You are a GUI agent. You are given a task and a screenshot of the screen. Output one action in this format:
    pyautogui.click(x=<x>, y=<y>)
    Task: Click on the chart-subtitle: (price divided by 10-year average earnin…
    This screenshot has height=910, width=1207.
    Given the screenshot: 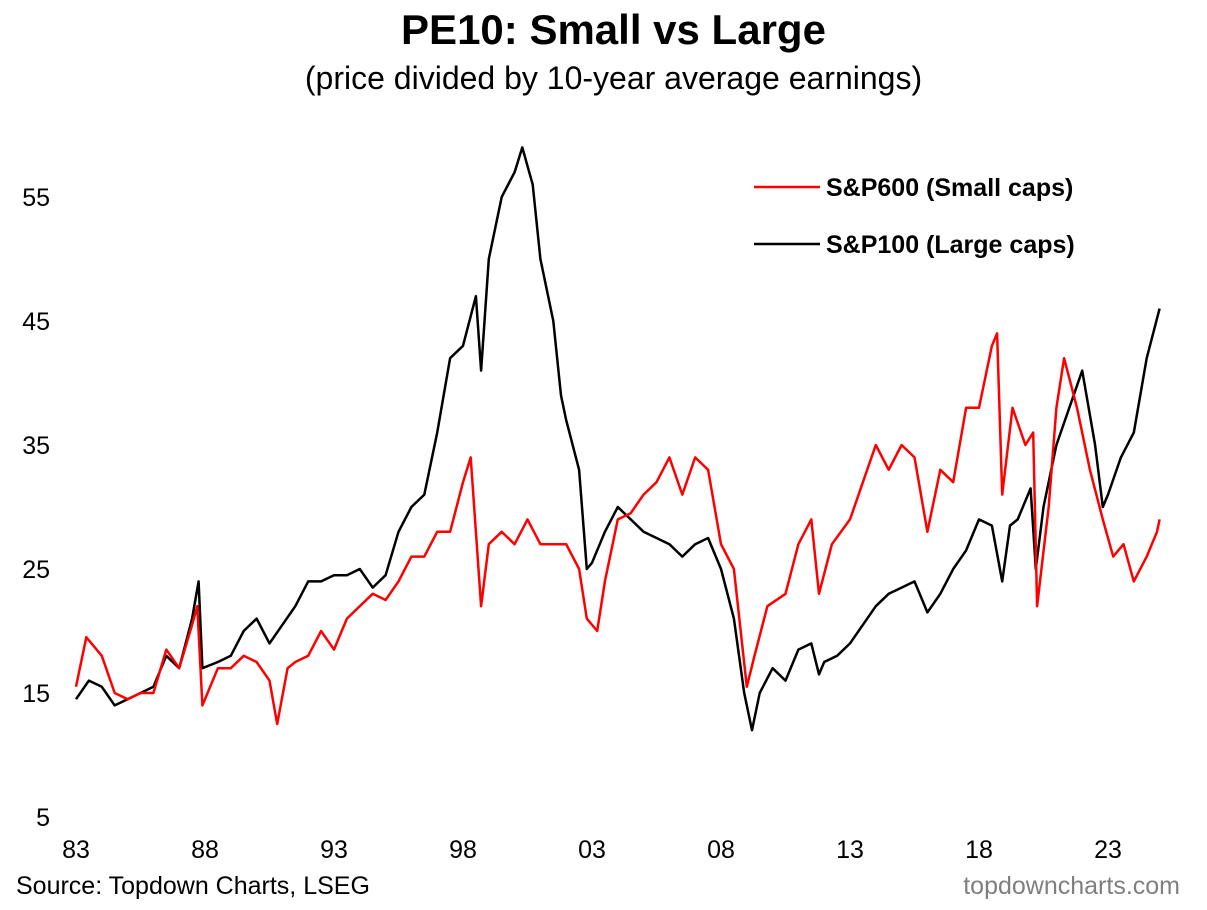 What is the action you would take?
    pyautogui.click(x=613, y=78)
    